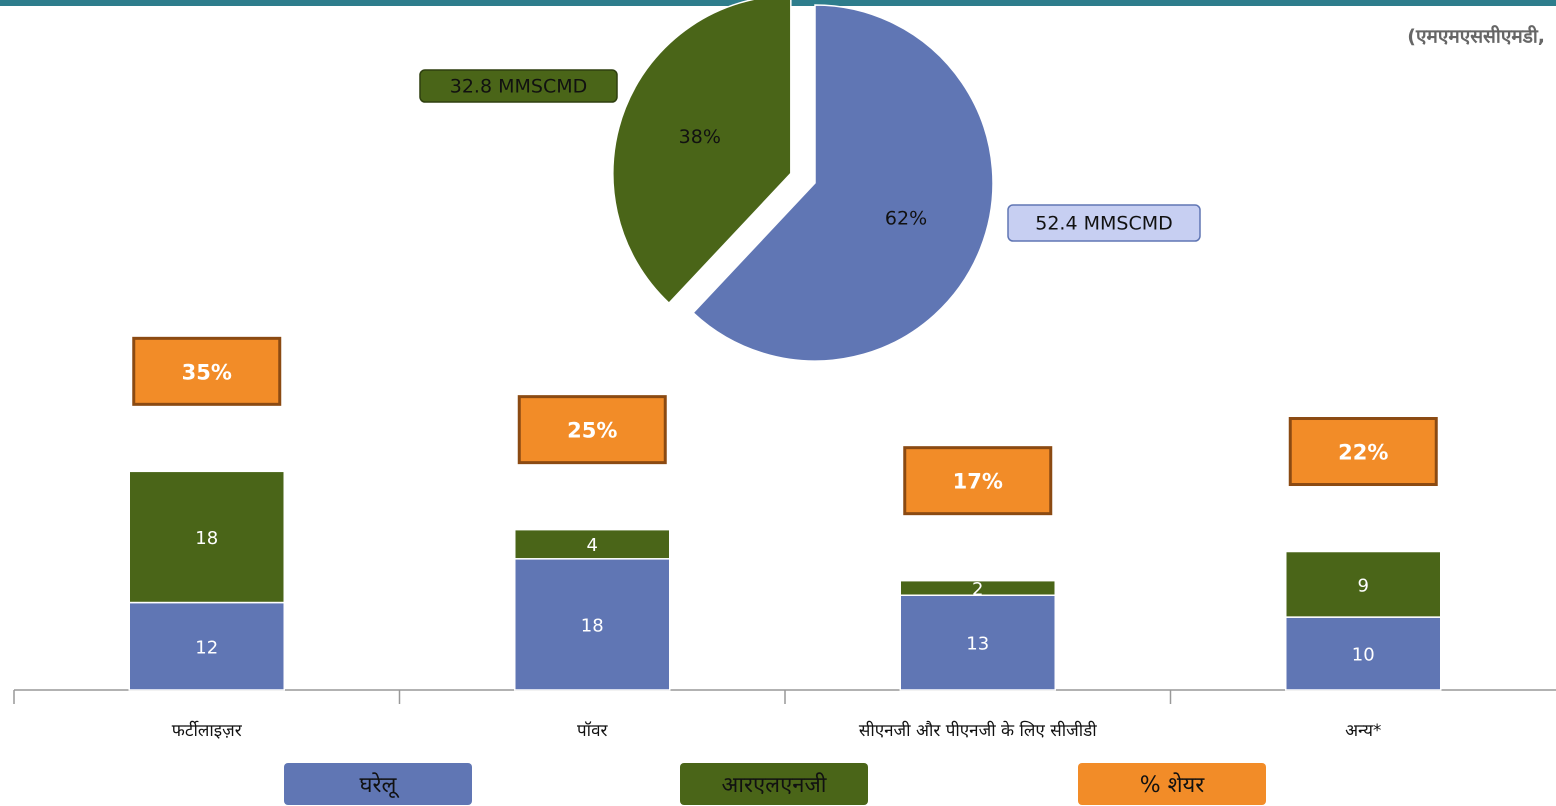  I want to click on legend-label: आरएलएनजी, so click(774, 785).